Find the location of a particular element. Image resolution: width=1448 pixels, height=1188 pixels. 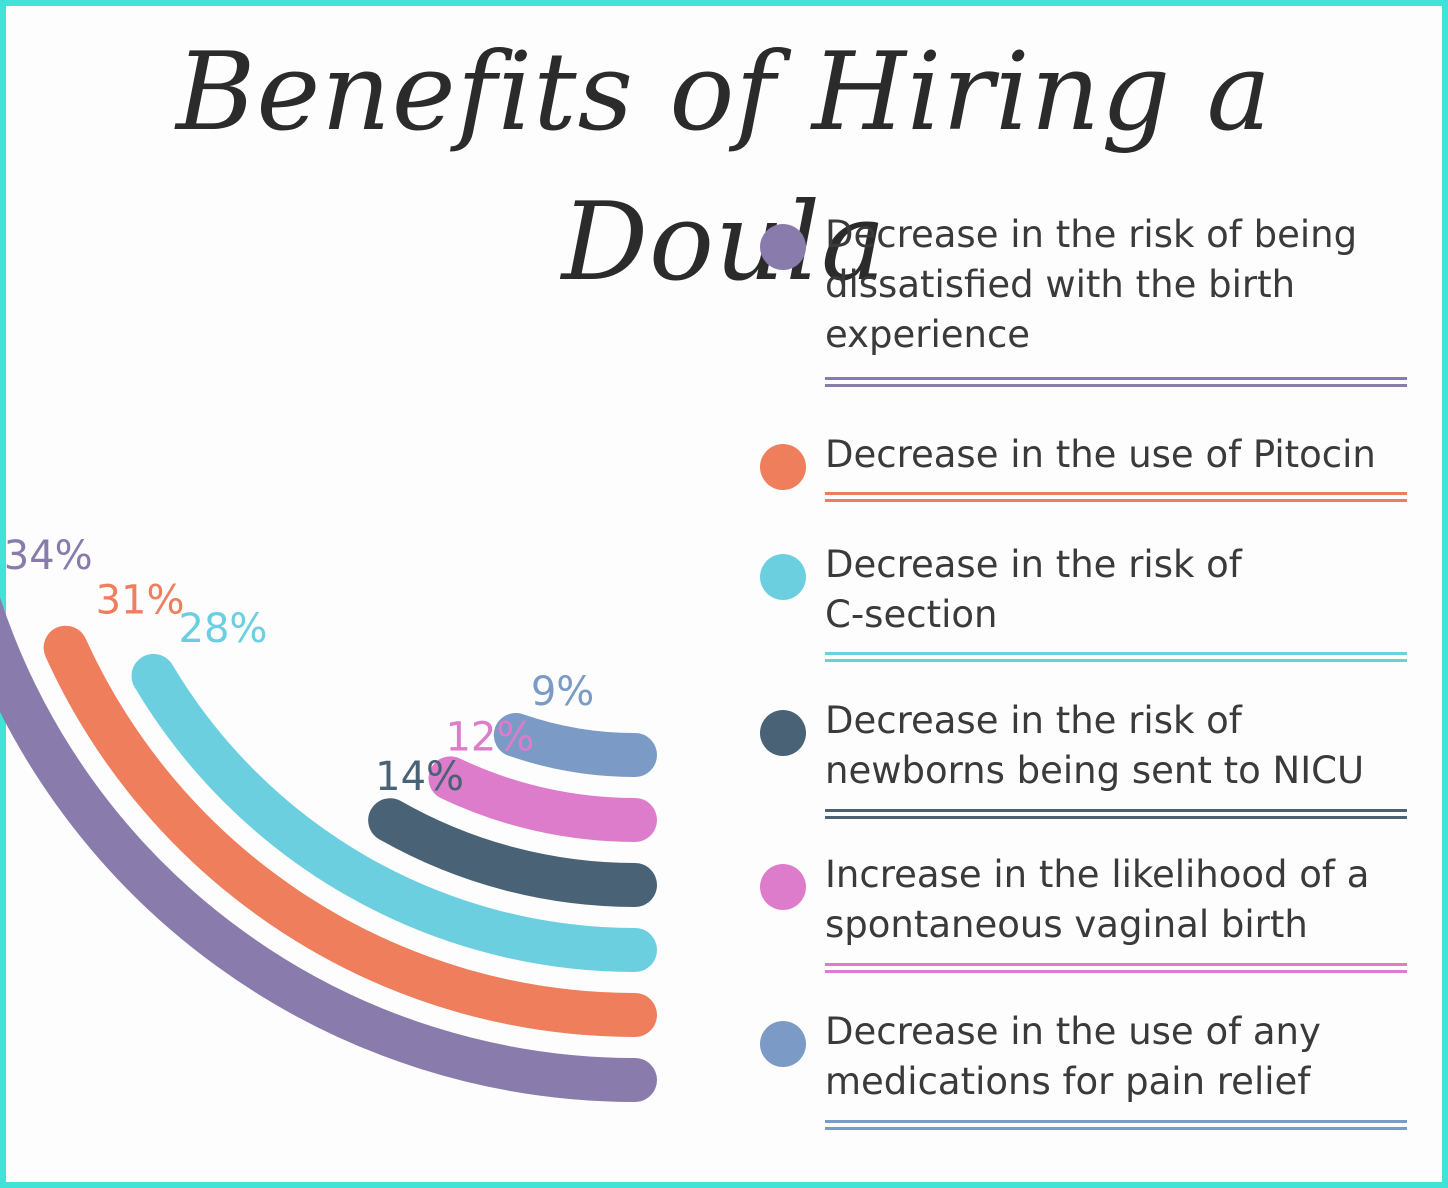

arc-c-section is located at coordinates (394, 812).